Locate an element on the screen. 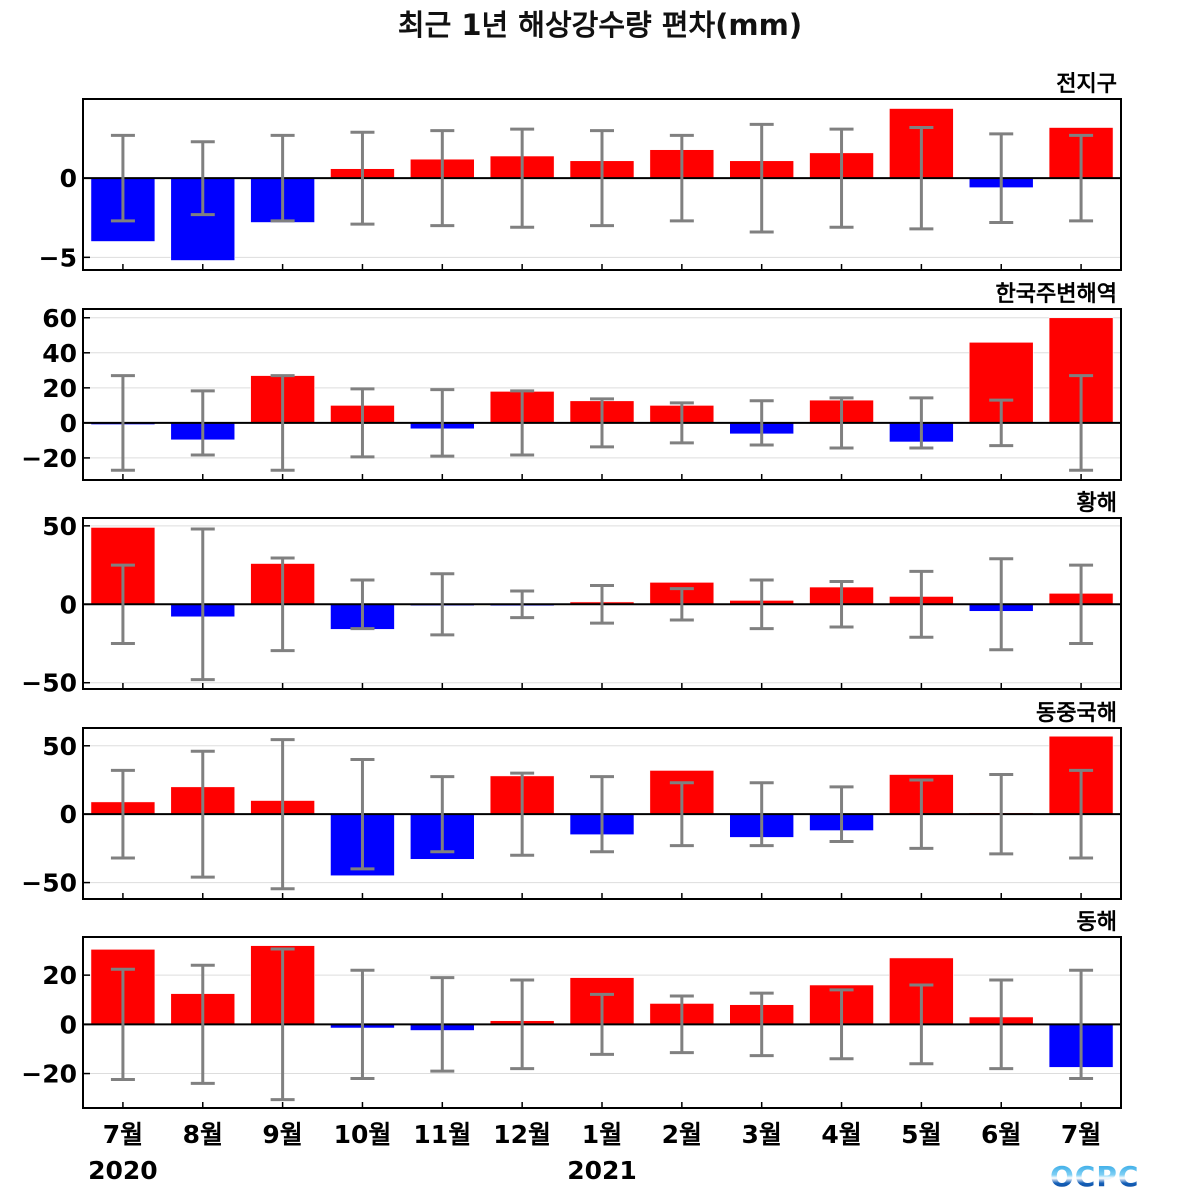 The image size is (1200, 1200). x-tick-label: 3월 is located at coordinates (761, 1134).